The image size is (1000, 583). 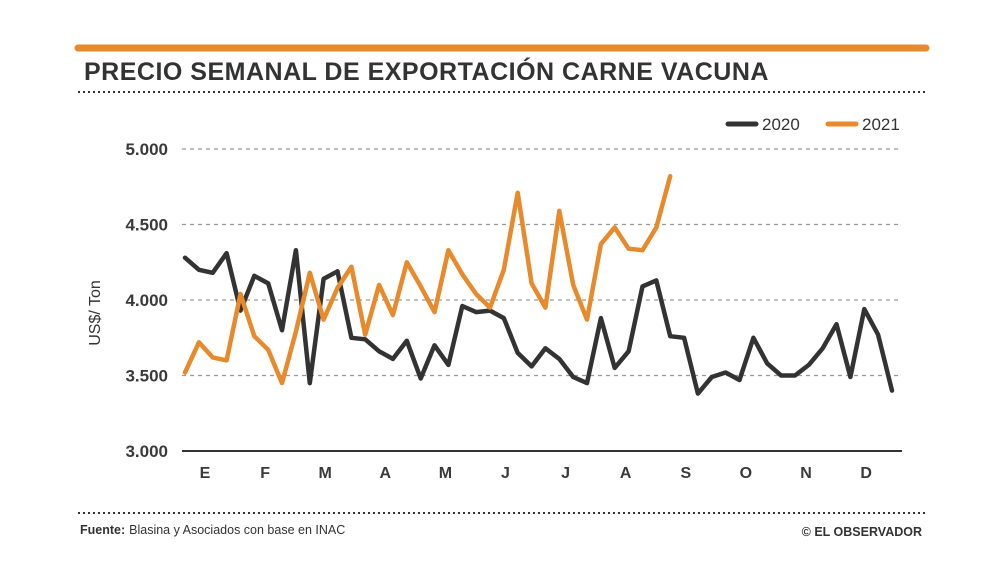 What do you see at coordinates (237, 530) in the screenshot?
I see `source-text: Blasina y Asociados con base en INAC` at bounding box center [237, 530].